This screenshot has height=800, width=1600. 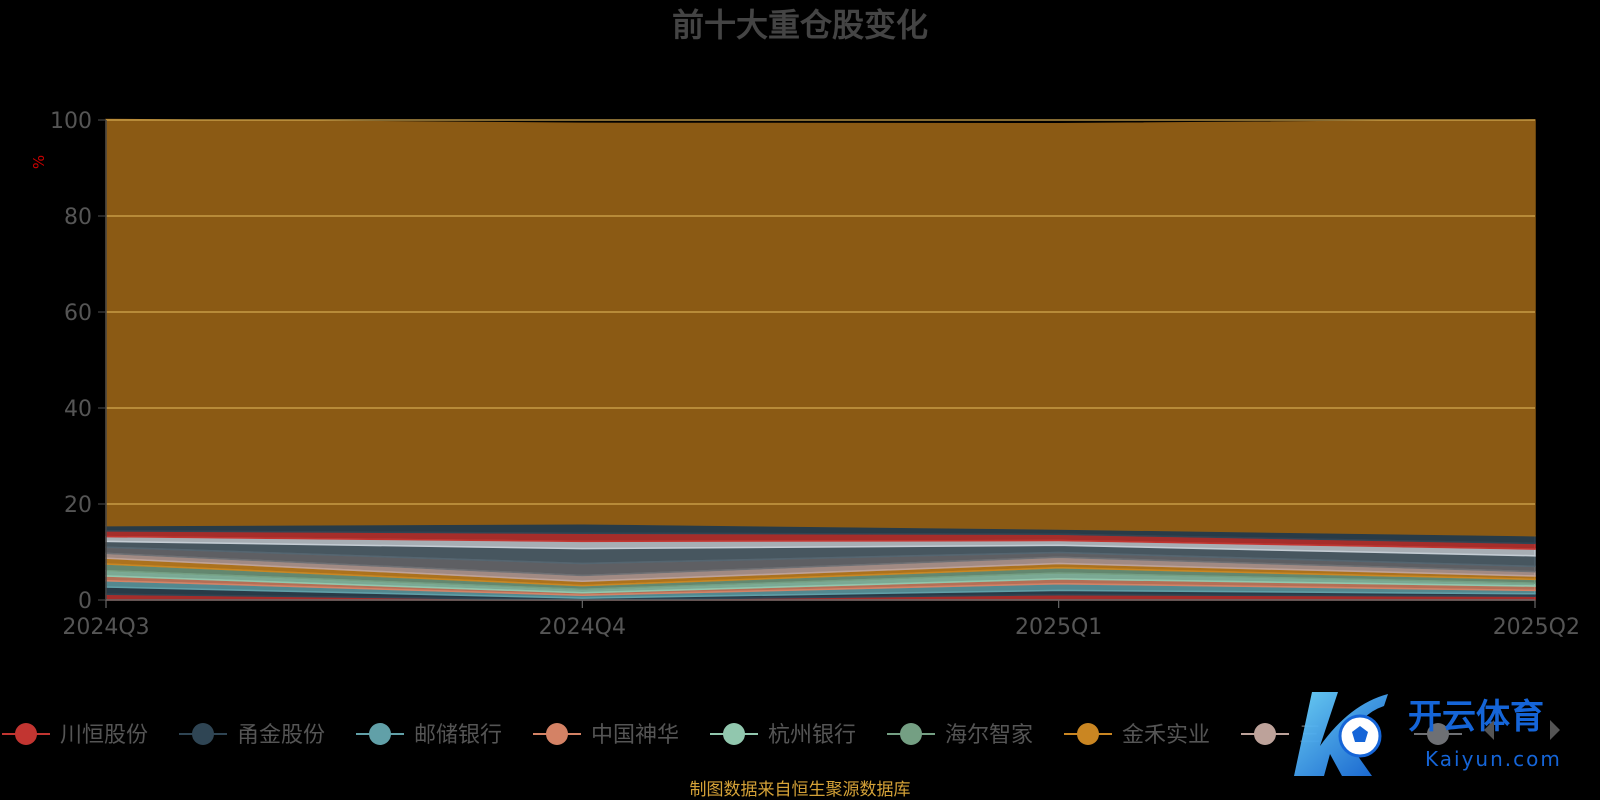 I want to click on legend-item: 金禾实业, so click(x=1137, y=735).